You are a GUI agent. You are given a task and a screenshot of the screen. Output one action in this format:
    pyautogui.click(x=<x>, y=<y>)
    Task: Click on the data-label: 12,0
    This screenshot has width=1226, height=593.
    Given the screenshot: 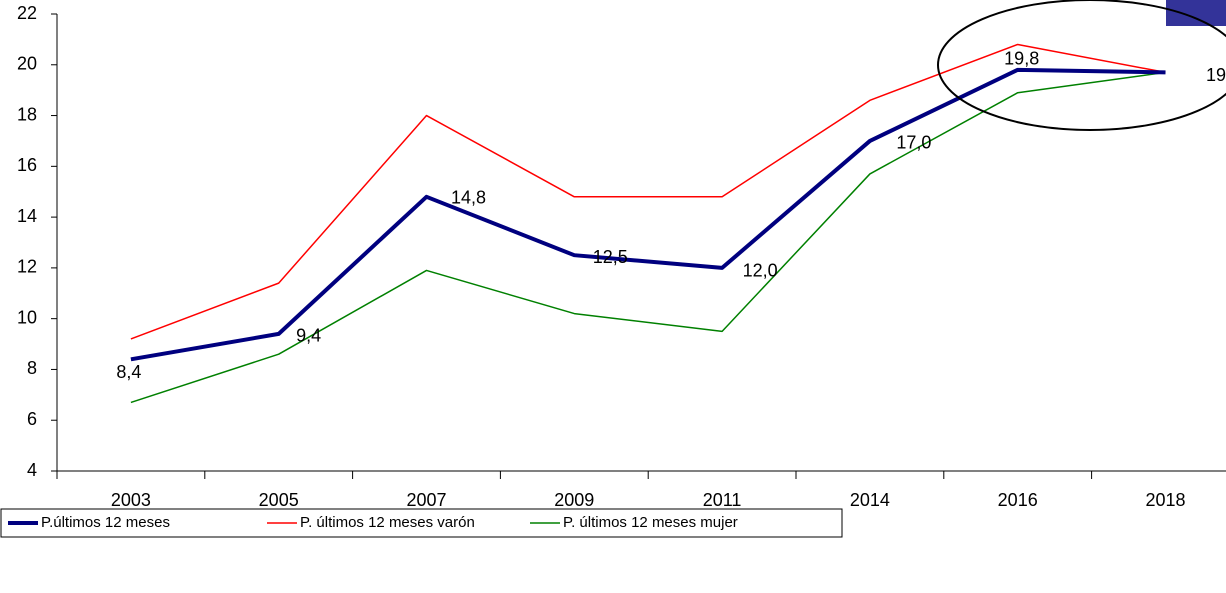 What is the action you would take?
    pyautogui.click(x=760, y=271)
    